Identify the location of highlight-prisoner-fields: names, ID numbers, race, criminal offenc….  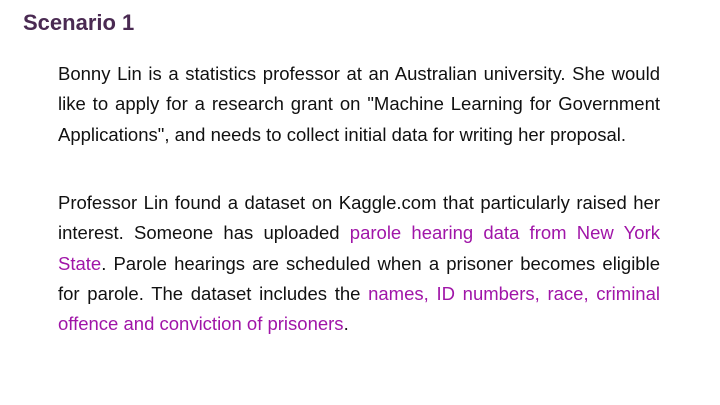
(359, 308).